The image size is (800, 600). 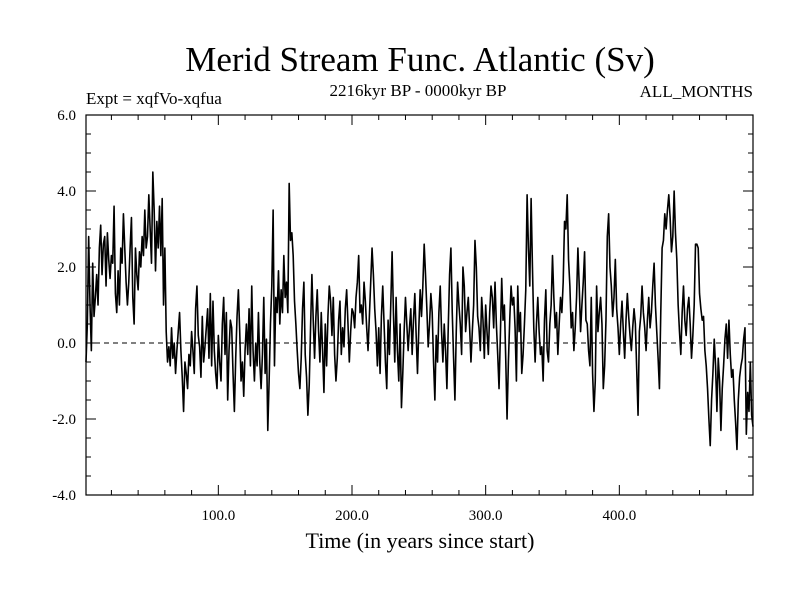 I want to click on y-tick-label: 2.0, so click(x=66, y=268).